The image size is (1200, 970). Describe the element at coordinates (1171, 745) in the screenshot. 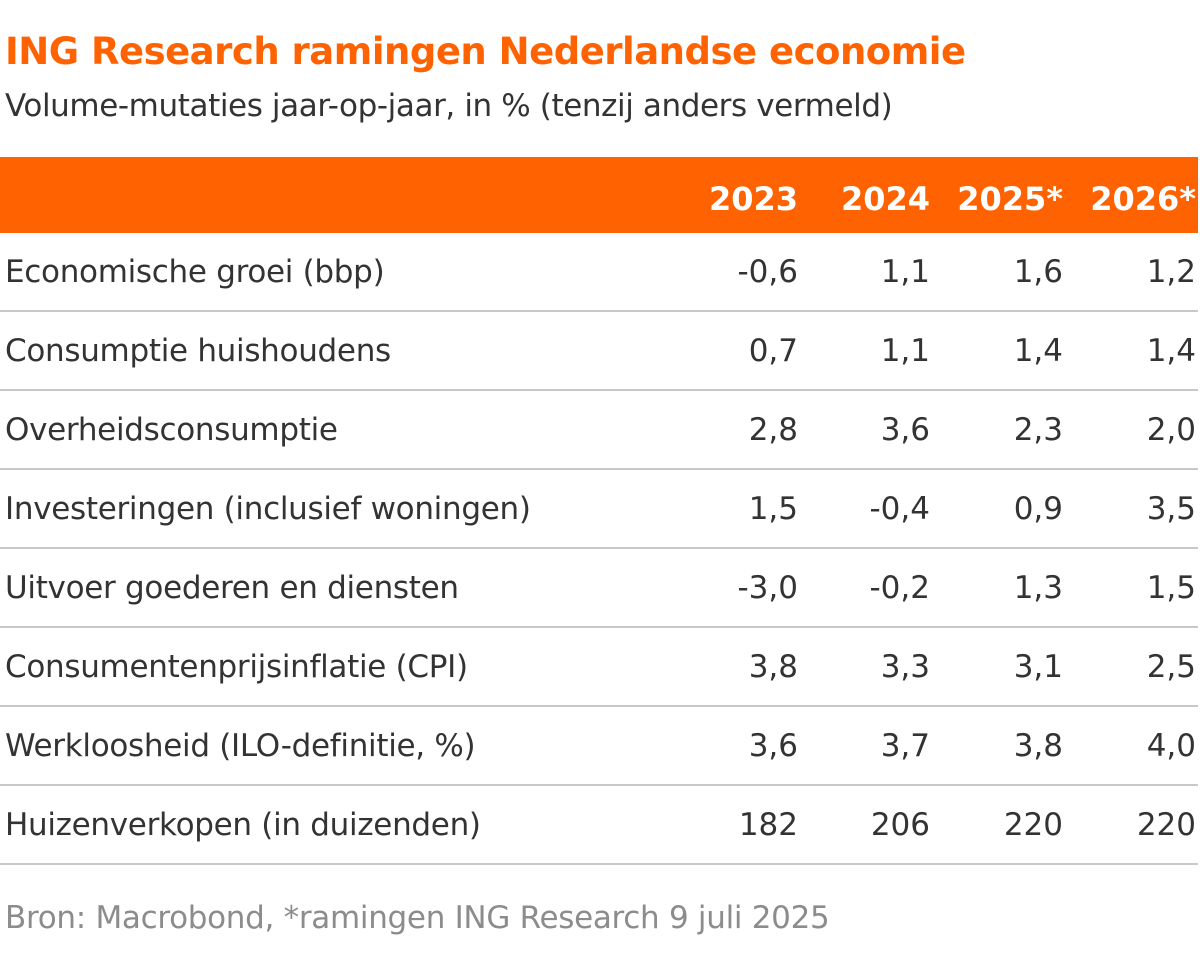

I see `table-cell: 4,0` at that location.